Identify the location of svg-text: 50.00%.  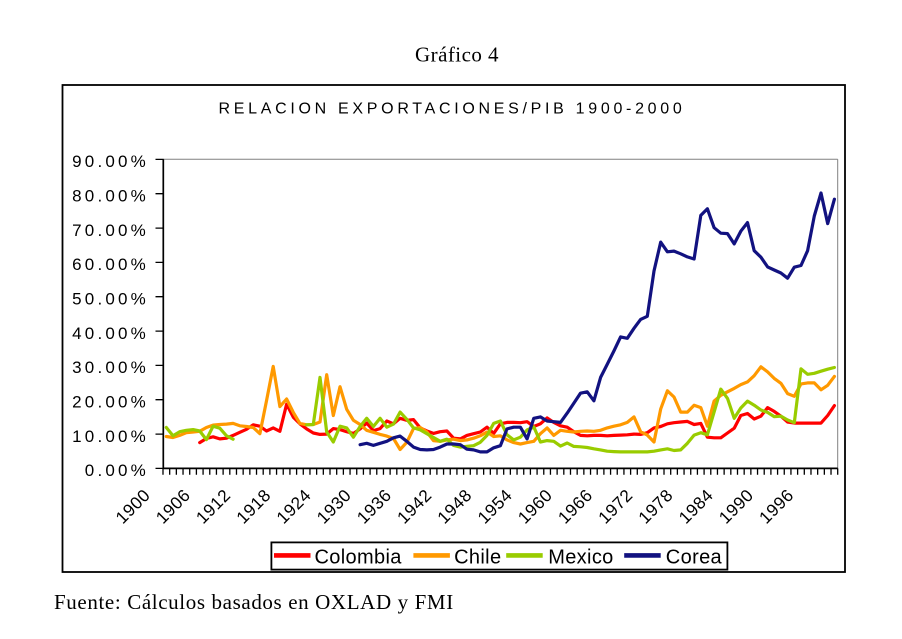
(110, 299).